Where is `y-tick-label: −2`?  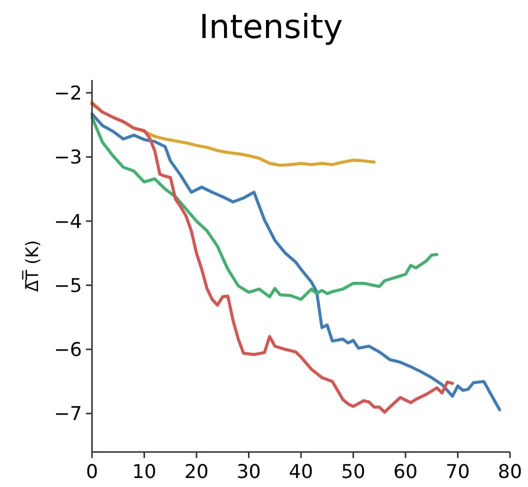
y-tick-label: −2 is located at coordinates (68, 93).